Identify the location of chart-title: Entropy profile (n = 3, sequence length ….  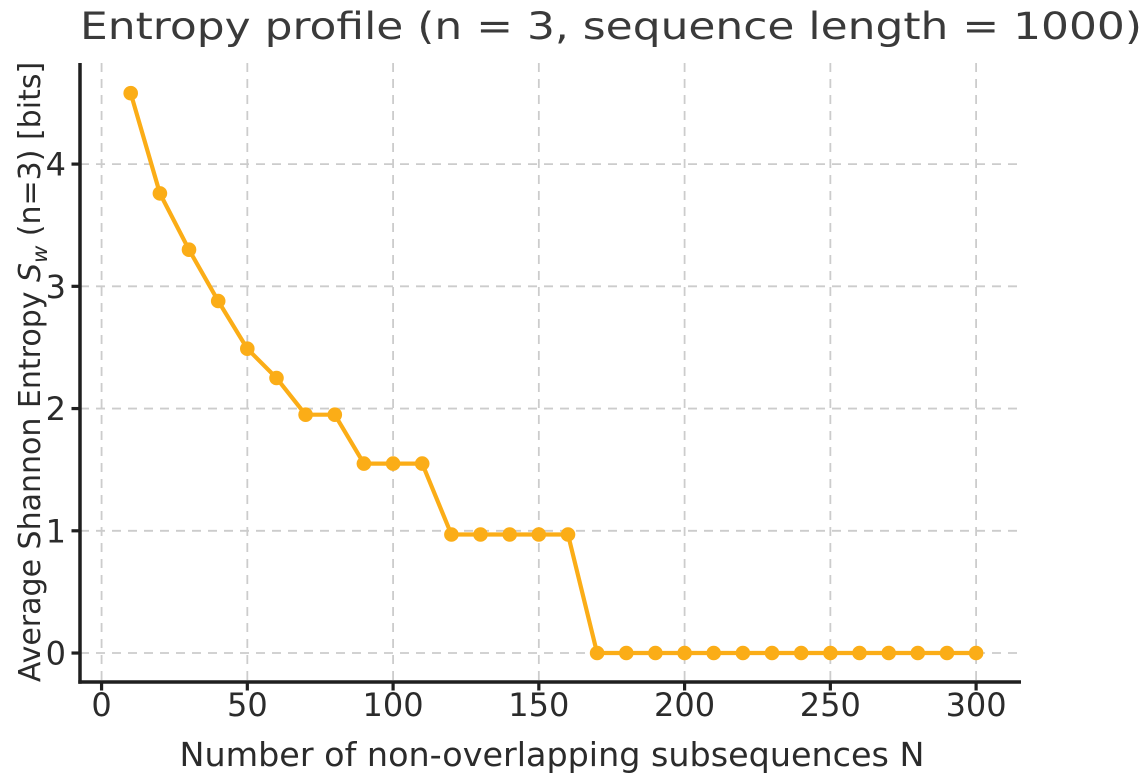
(611, 26).